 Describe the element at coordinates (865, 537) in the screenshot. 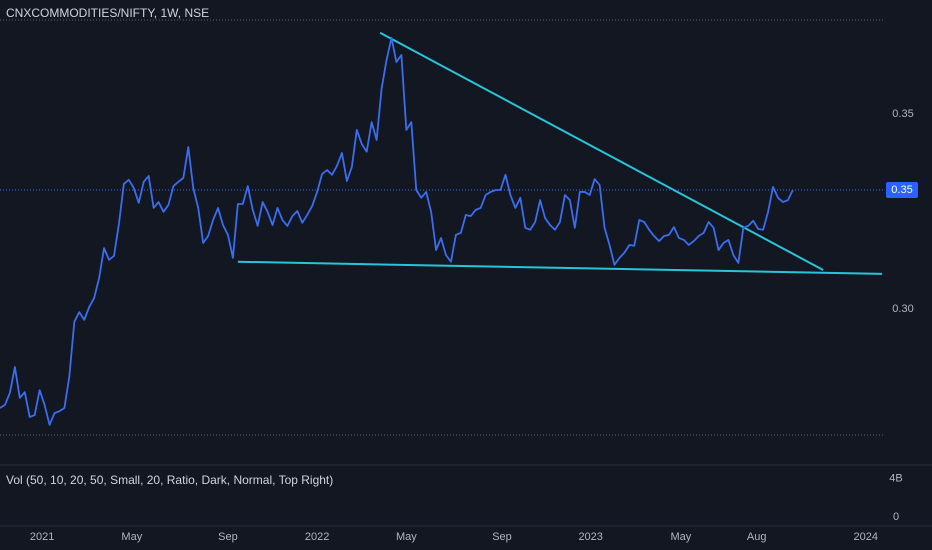

I see `x-tick-label: 2024` at that location.